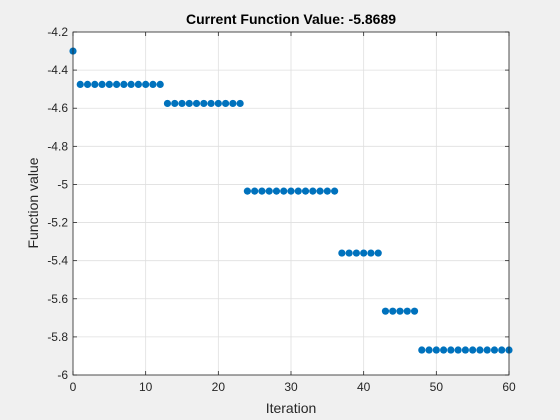 Image resolution: width=560 pixels, height=420 pixels. I want to click on y-tick-label: -4.2, so click(57, 32).